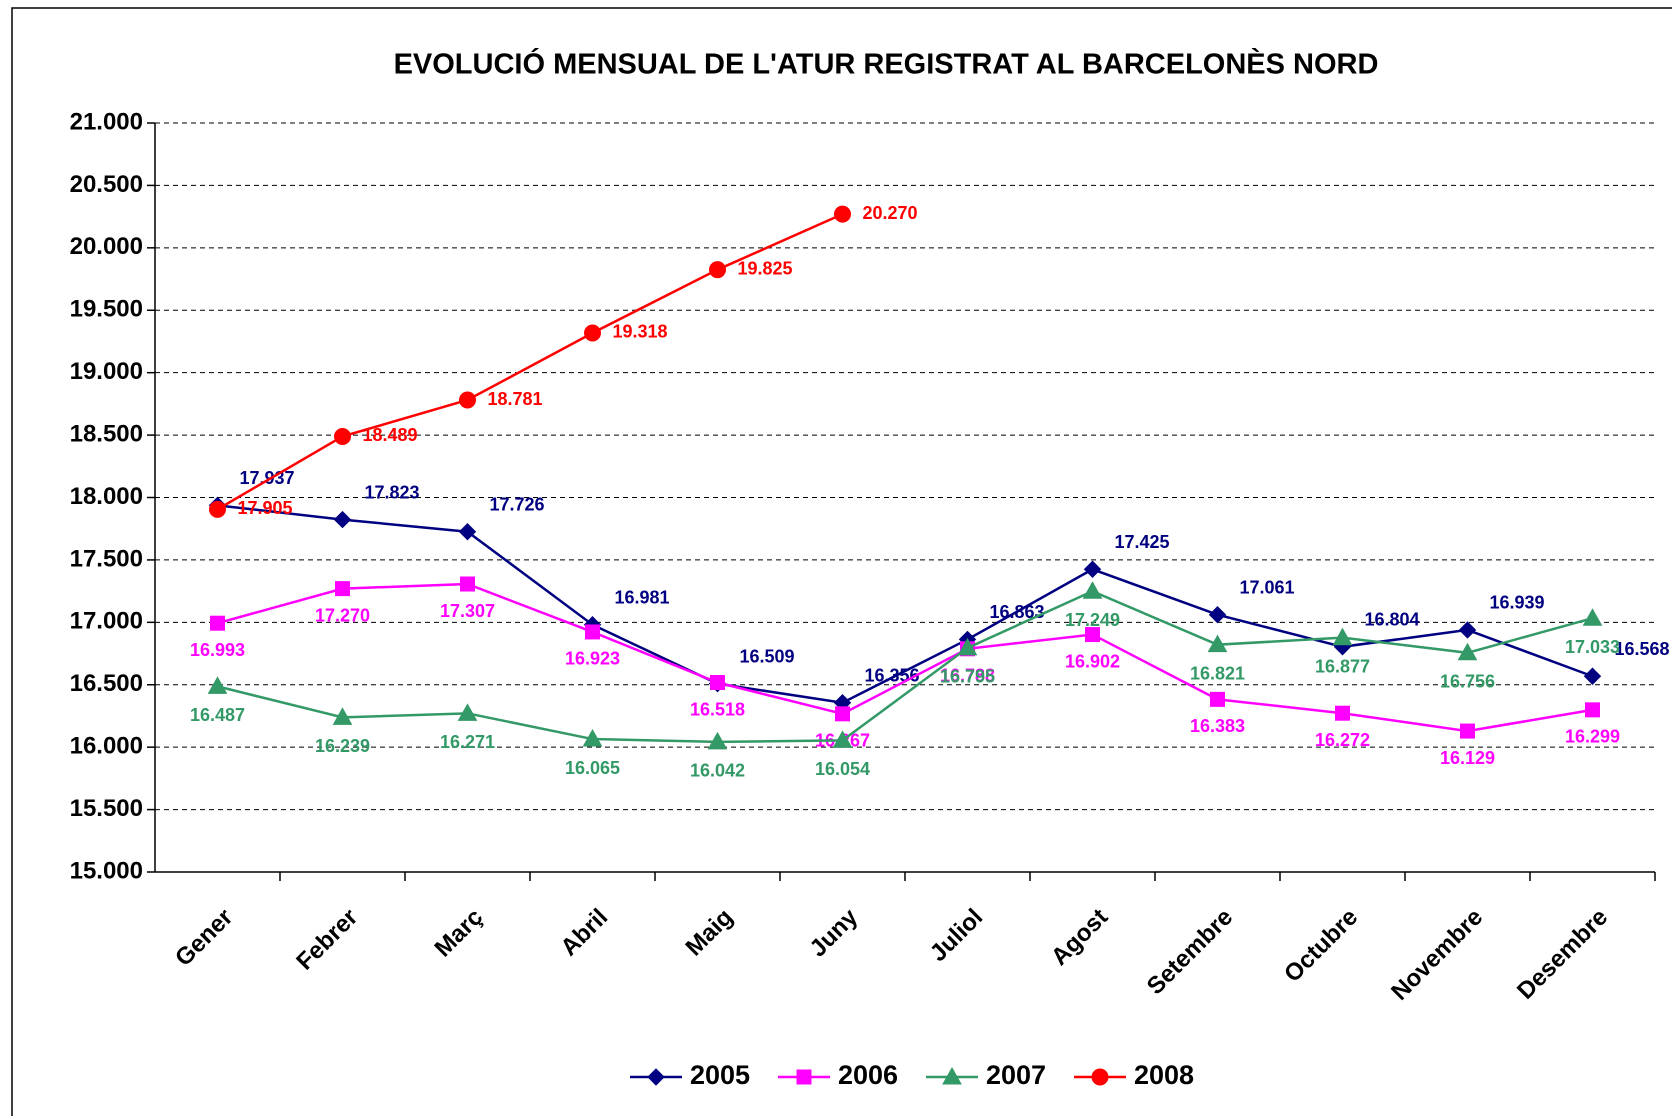 The image size is (1672, 1116). What do you see at coordinates (1592, 737) in the screenshot?
I see `data-label: 16.299` at bounding box center [1592, 737].